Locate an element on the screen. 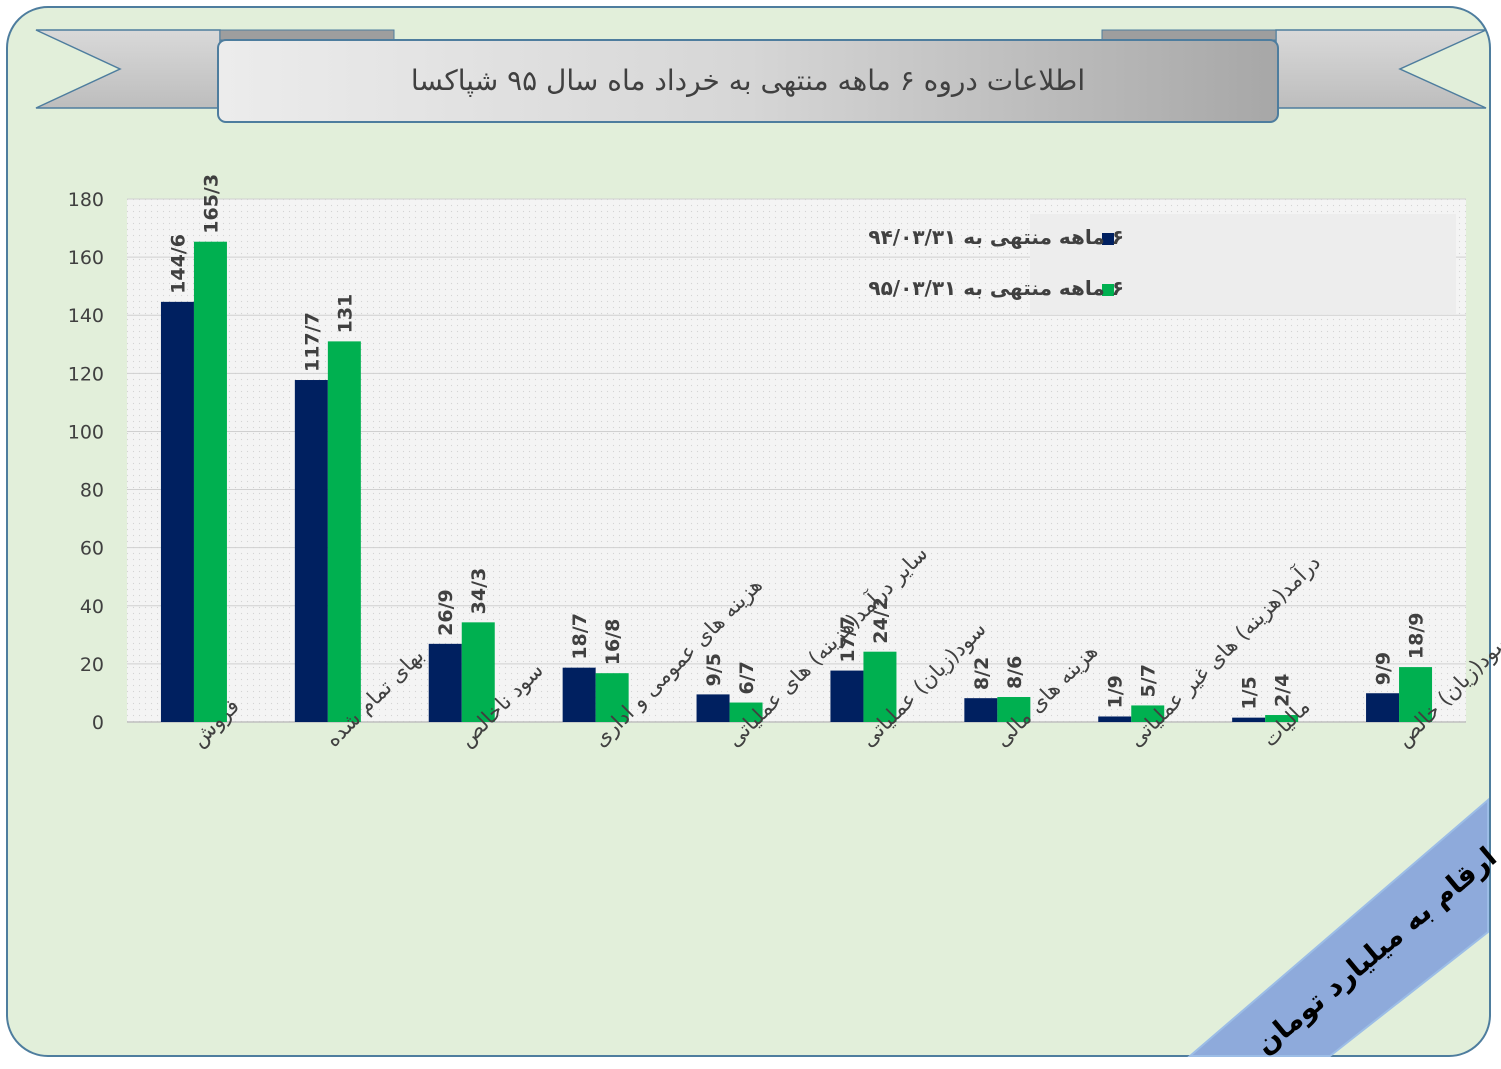  data-label: 18/7 is located at coordinates (580, 636).